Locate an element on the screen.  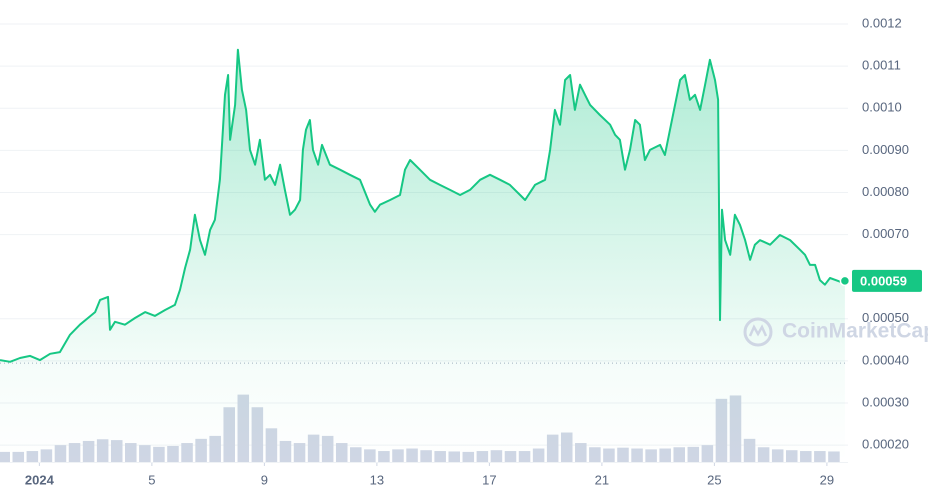
x-tick-label: 25 is located at coordinates (714, 479).